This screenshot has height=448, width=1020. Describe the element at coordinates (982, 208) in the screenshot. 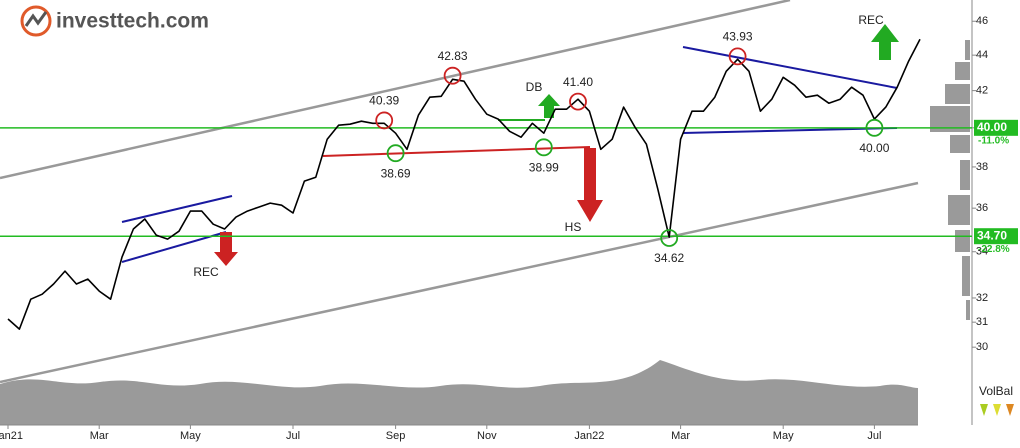

I see `y-tick-label: 36` at that location.